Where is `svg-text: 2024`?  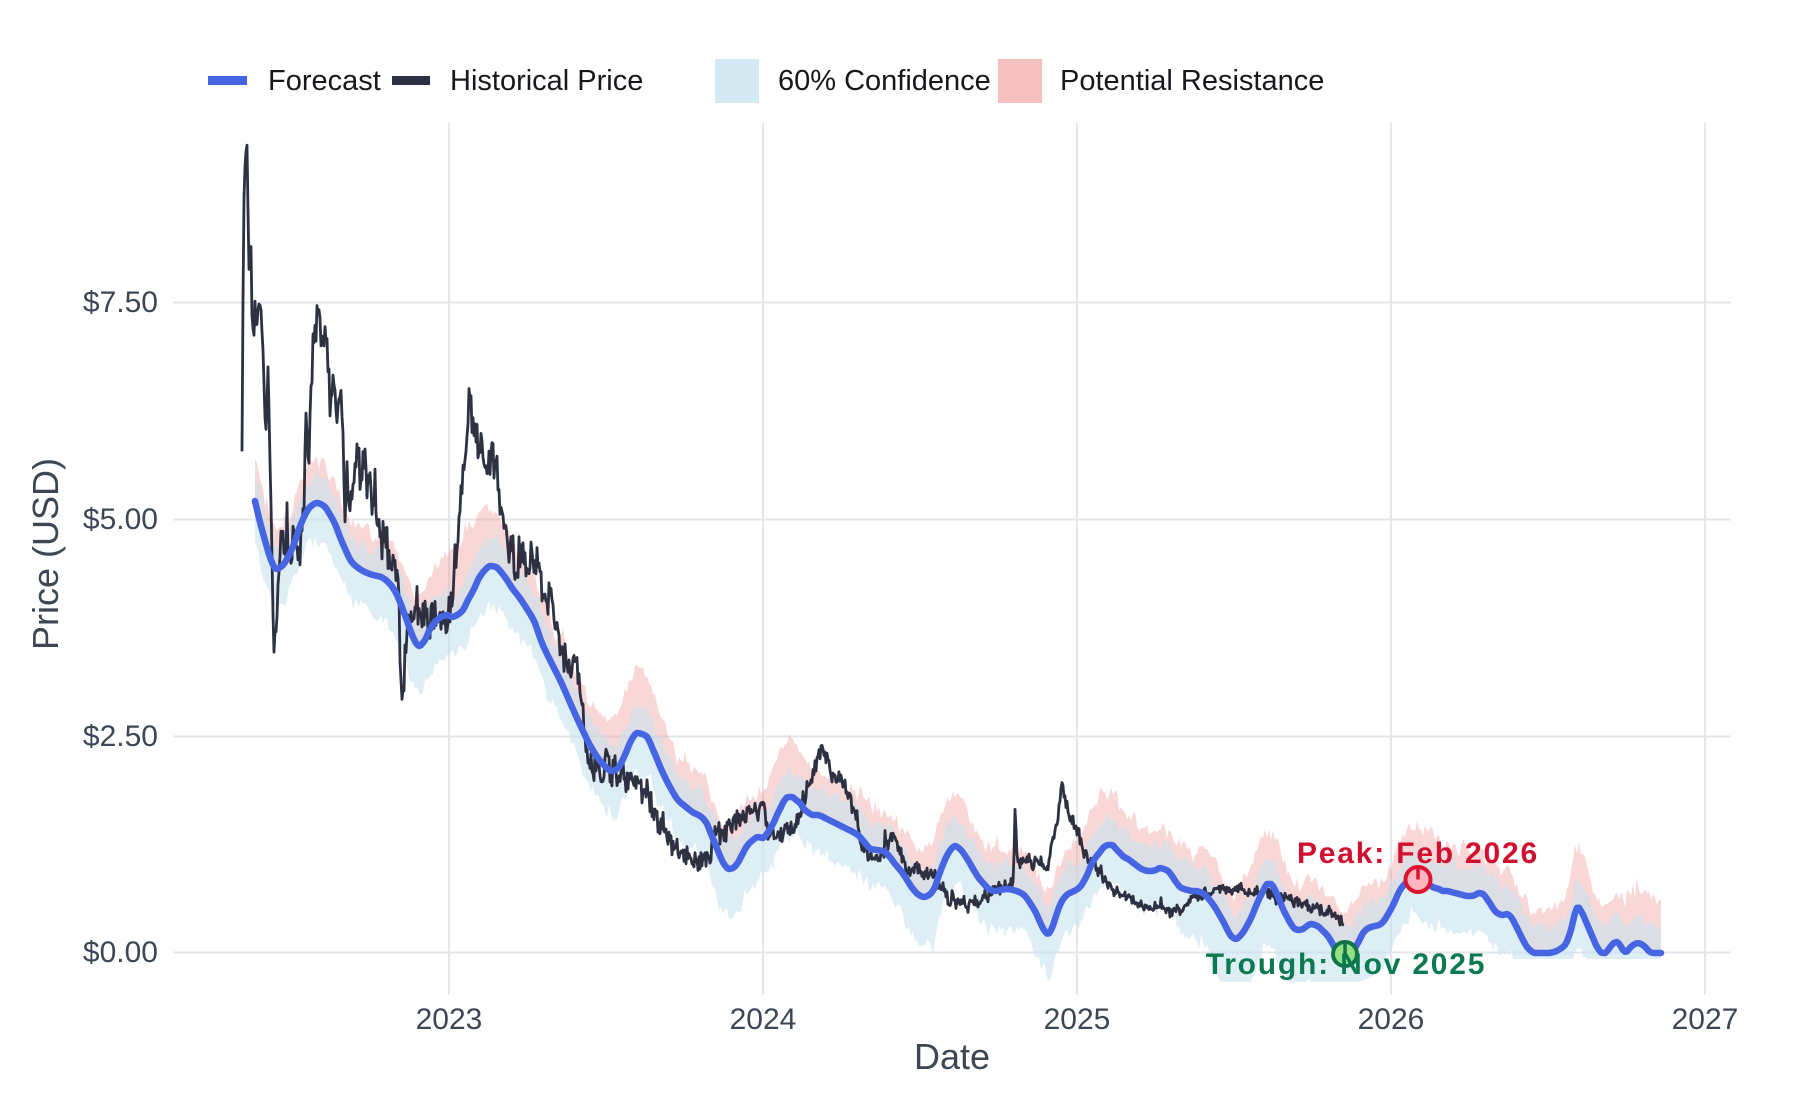 svg-text: 2024 is located at coordinates (763, 1019).